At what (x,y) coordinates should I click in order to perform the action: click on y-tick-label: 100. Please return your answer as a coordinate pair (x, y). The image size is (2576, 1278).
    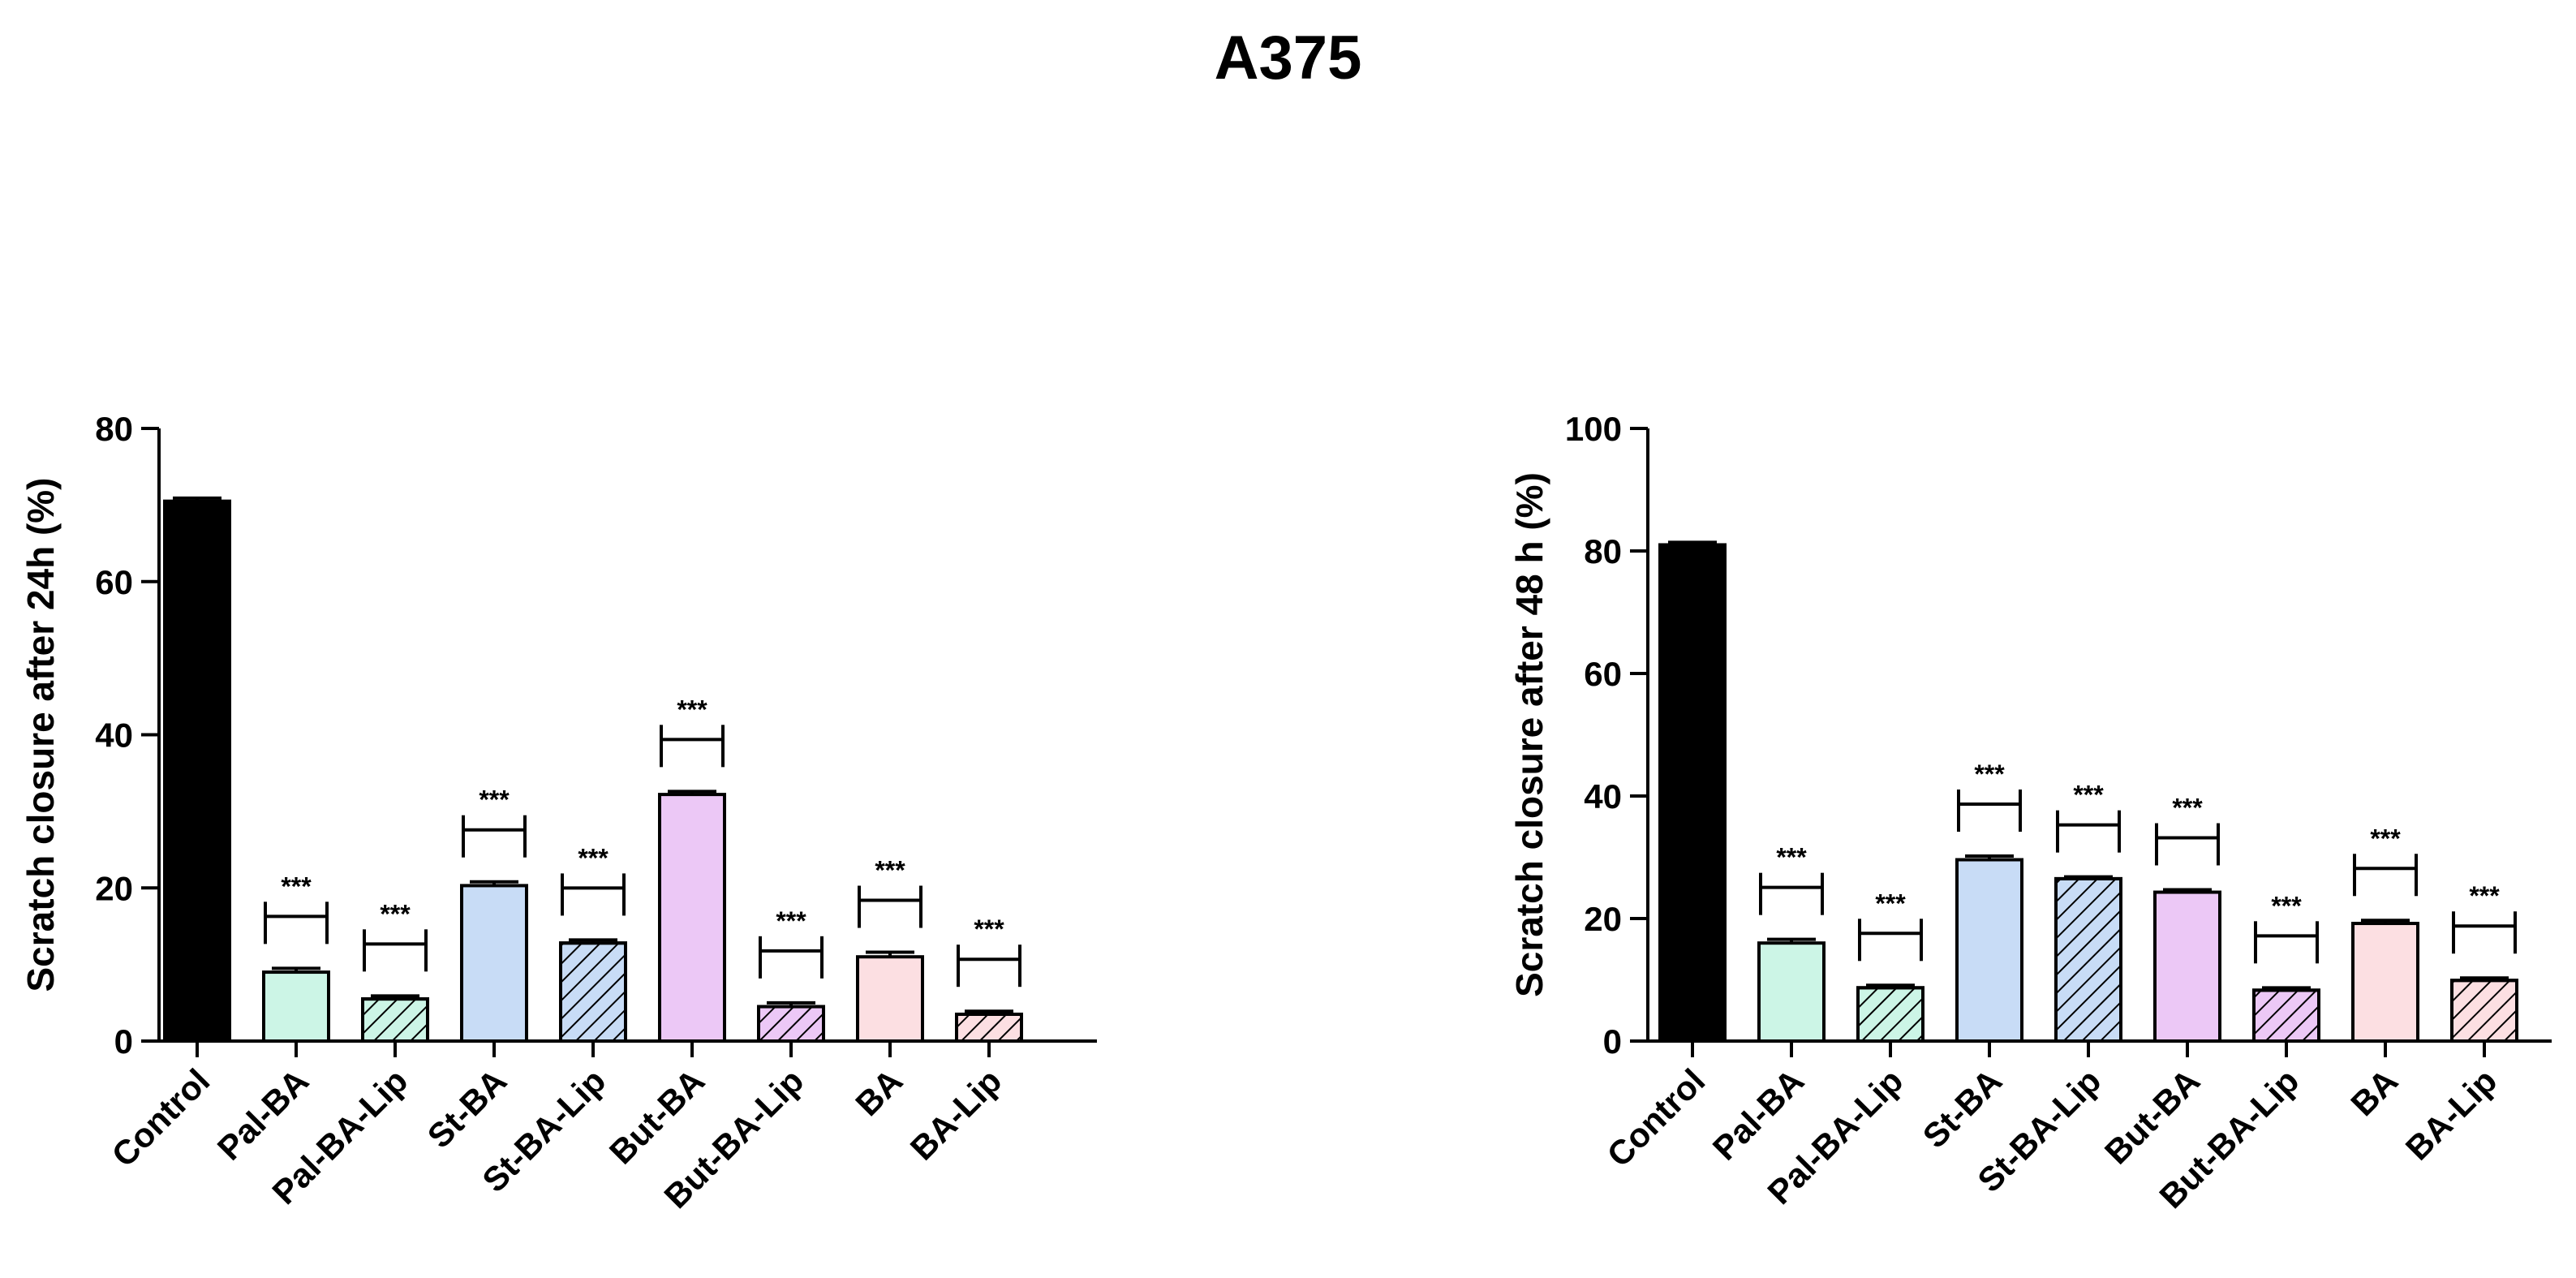
    Looking at the image, I should click on (1593, 429).